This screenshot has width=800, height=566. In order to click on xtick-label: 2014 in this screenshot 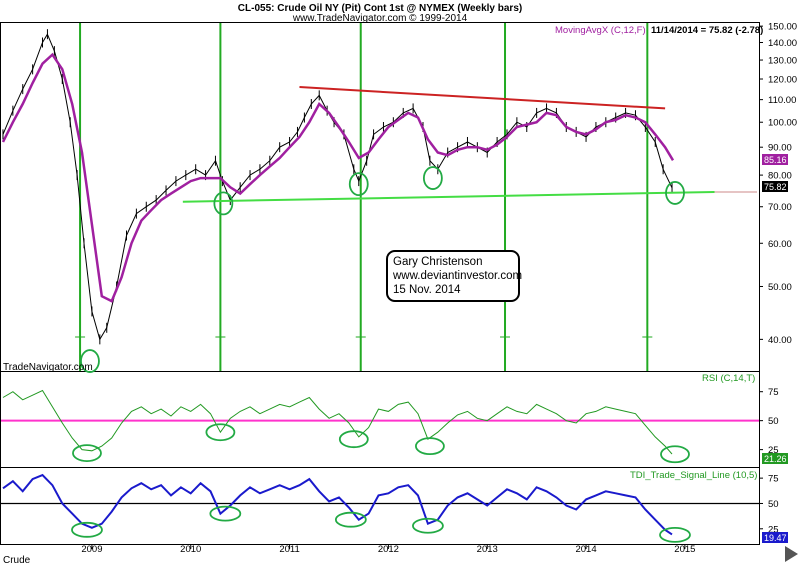, I will do `click(585, 549)`.